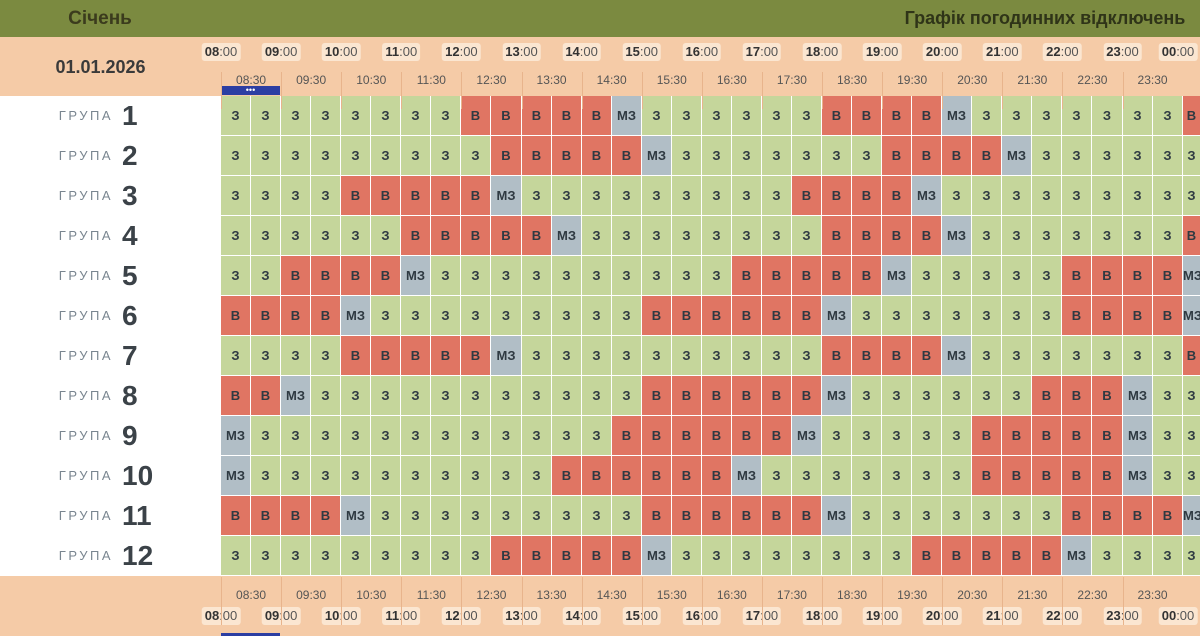  I want to click on half-hour-label-bottom: 09:30, so click(311, 595).